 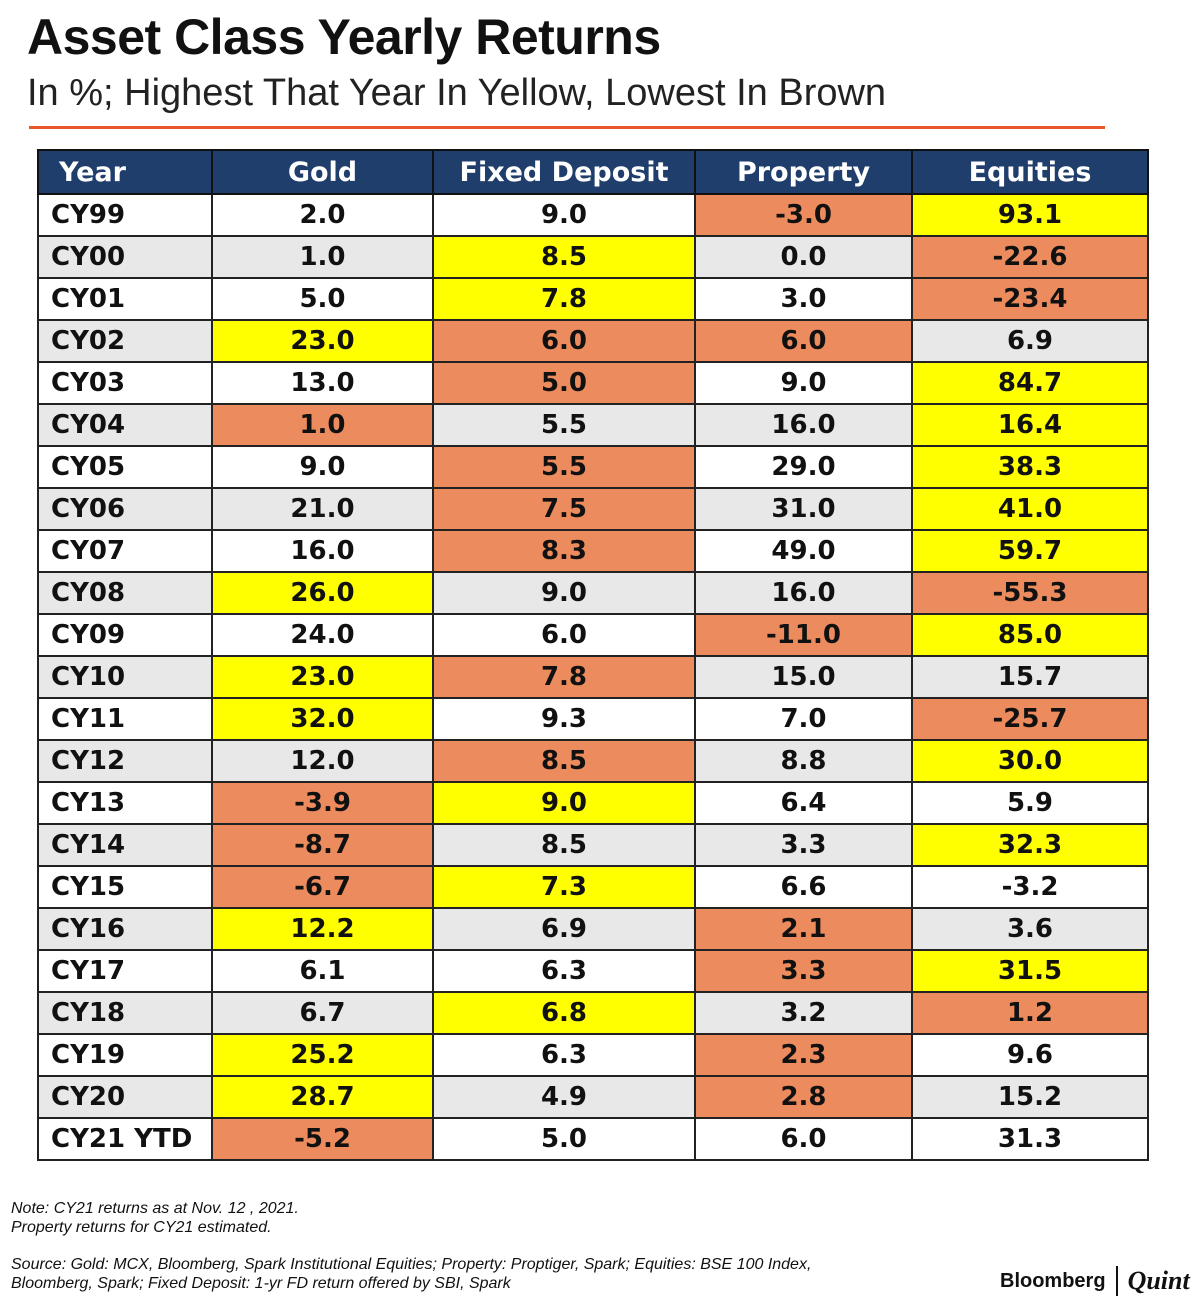 I want to click on fixed-deposit-cell: 8.3, so click(x=564, y=551).